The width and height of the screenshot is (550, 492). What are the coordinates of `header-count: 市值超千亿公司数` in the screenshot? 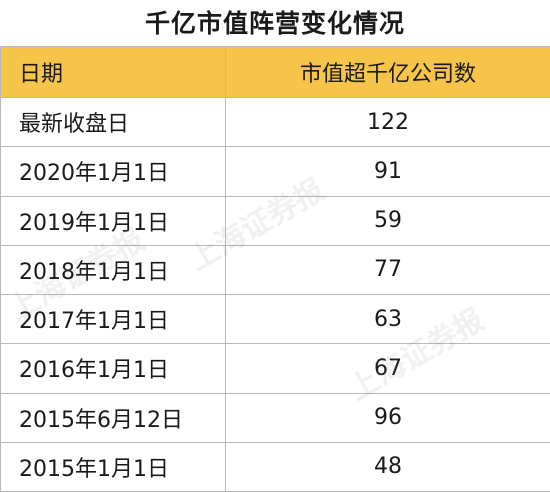 It's located at (387, 72).